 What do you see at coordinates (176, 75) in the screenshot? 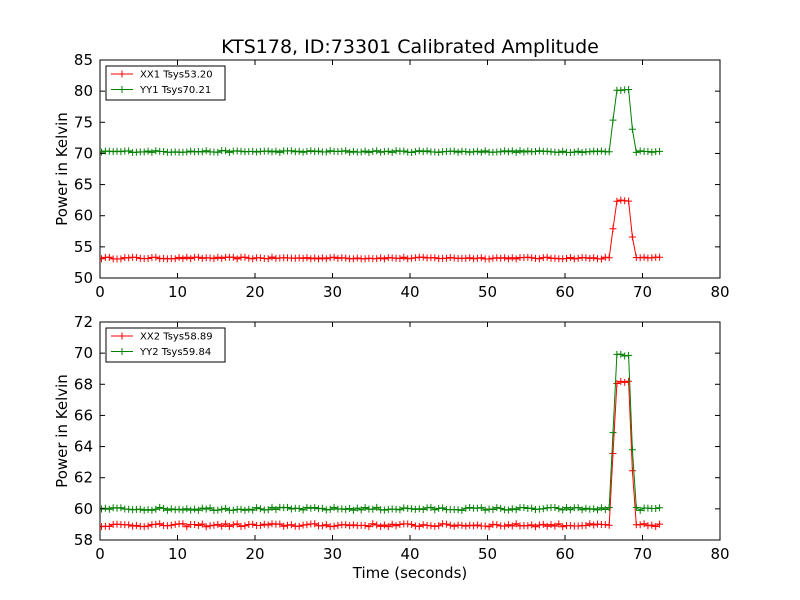
I see `legend-label: XX1 Tsys53.20` at bounding box center [176, 75].